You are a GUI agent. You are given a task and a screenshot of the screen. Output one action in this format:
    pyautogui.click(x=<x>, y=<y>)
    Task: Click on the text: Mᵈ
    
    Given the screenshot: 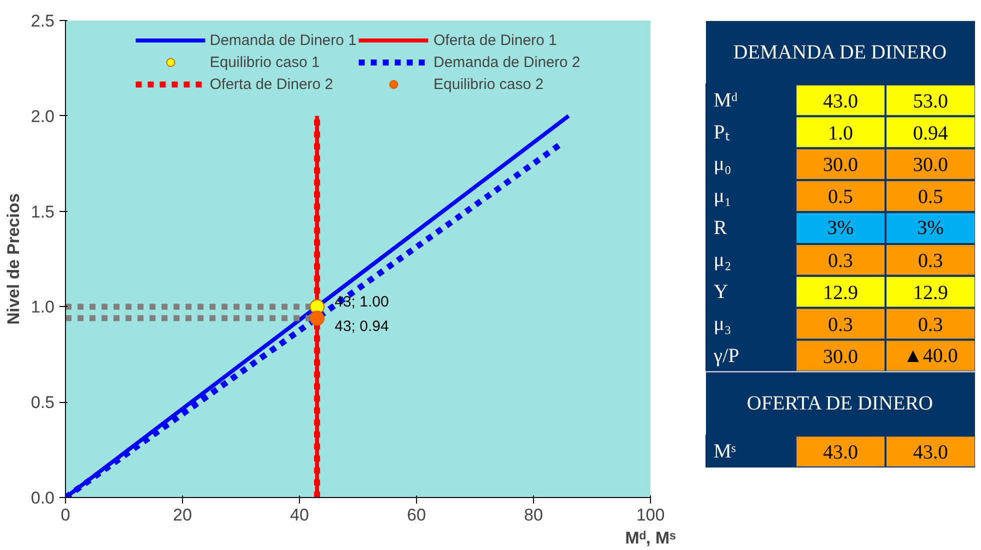 What is the action you would take?
    pyautogui.click(x=726, y=100)
    